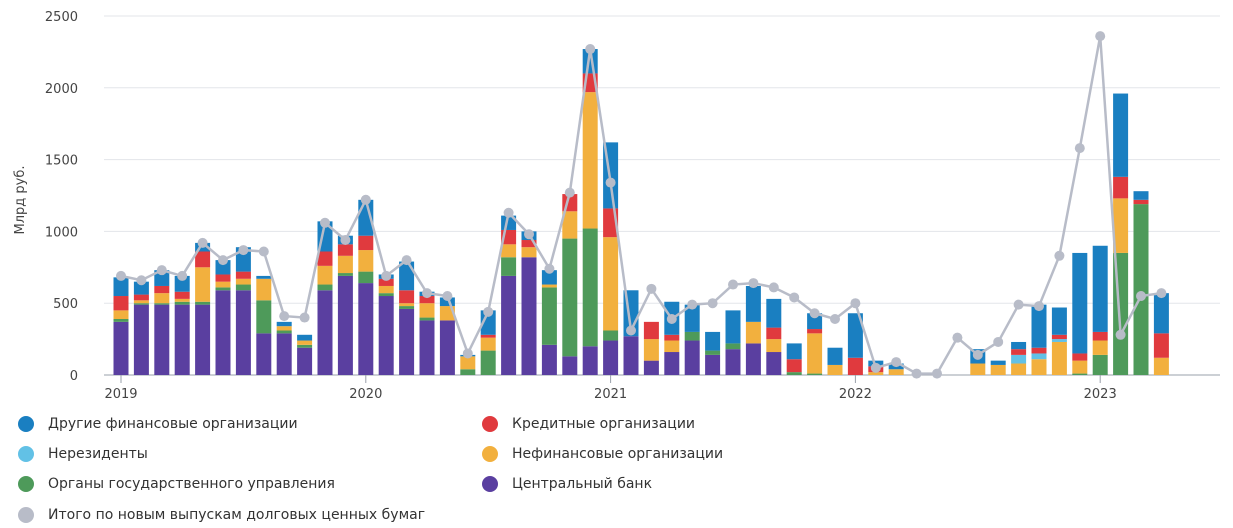  I want to click on x-axis: 2019 2020 2021 2022 2023, so click(610, 388).